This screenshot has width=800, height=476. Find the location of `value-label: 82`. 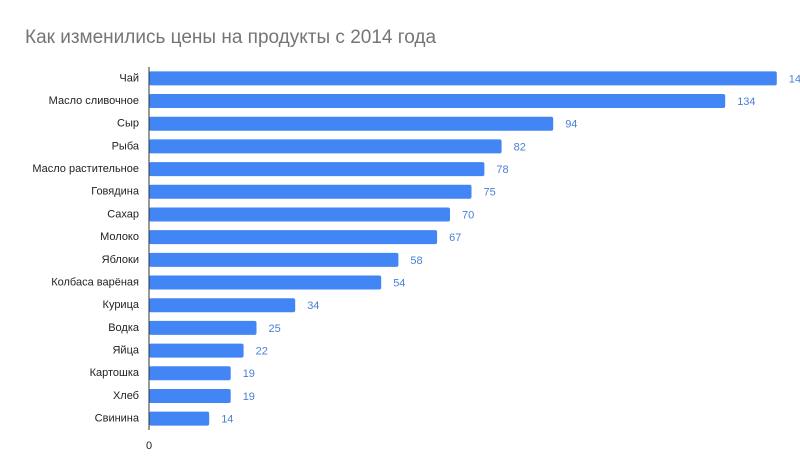

value-label: 82 is located at coordinates (520, 147).